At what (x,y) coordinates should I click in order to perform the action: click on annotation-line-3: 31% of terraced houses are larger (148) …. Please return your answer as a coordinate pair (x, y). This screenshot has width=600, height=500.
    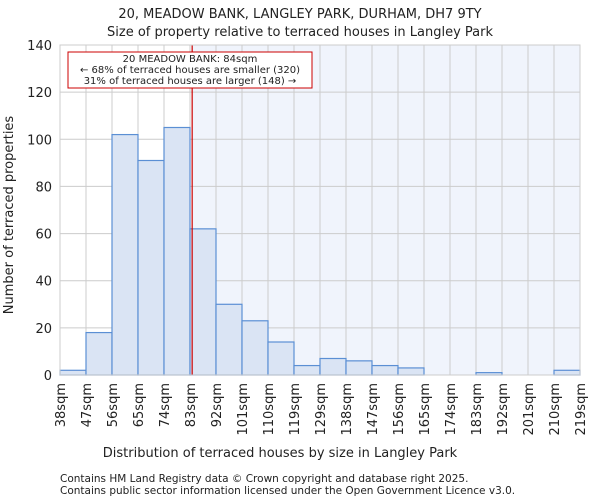
    Looking at the image, I should click on (190, 81).